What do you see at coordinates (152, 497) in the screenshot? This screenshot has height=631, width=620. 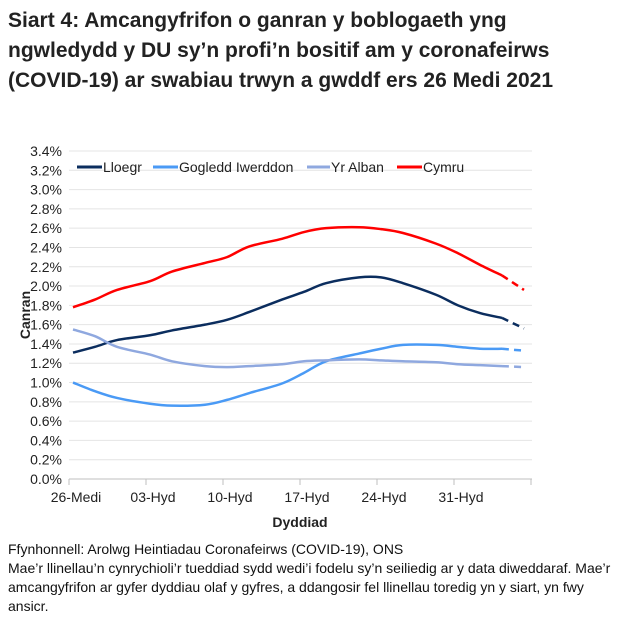 I see `x-tick-label: 03-Hyd` at bounding box center [152, 497].